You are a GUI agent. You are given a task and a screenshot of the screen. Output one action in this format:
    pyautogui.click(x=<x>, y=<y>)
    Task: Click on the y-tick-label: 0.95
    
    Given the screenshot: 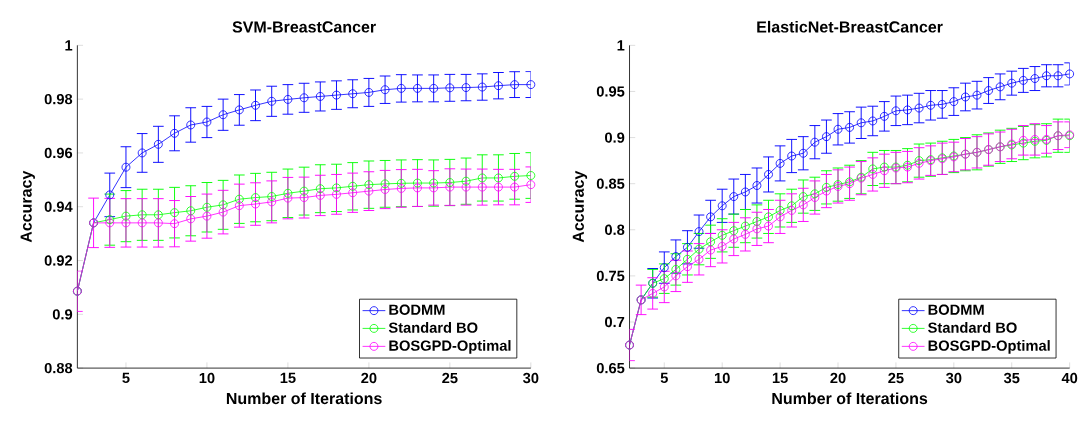 What is the action you would take?
    pyautogui.click(x=610, y=91)
    